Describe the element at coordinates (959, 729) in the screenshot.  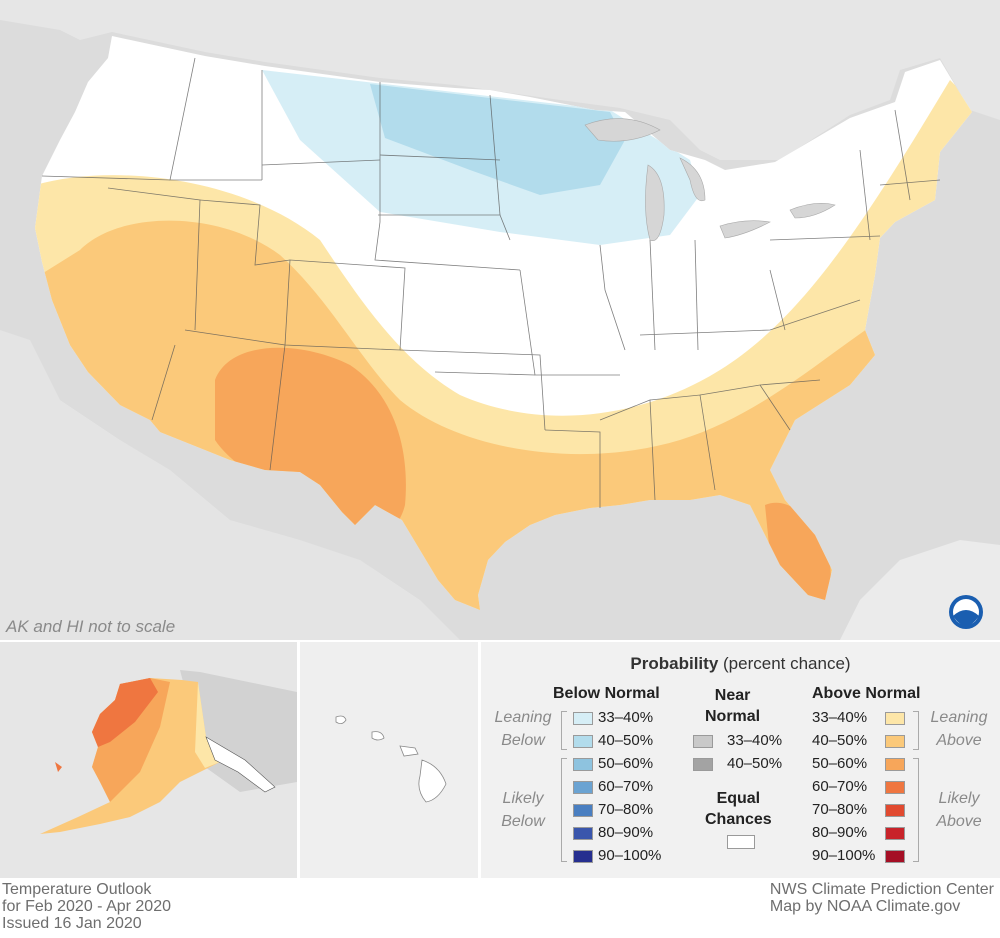
I see `leaning-above-label: Leaning Above` at that location.